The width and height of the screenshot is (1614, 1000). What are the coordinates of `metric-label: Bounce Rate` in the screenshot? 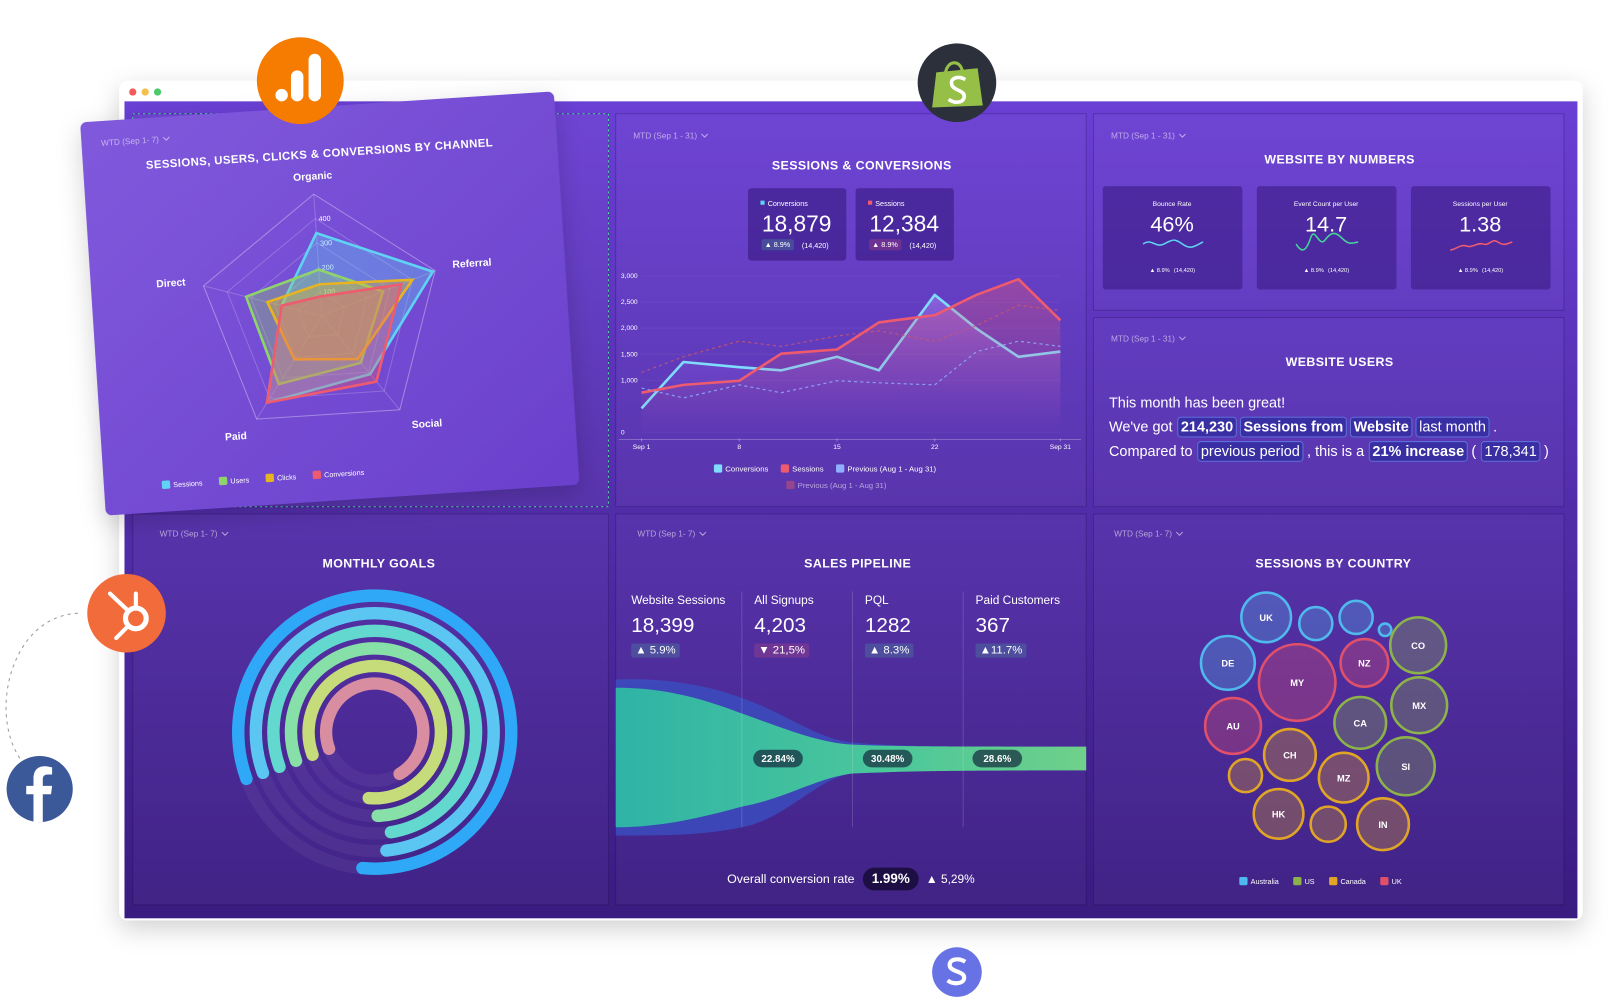 It's located at (1172, 204).